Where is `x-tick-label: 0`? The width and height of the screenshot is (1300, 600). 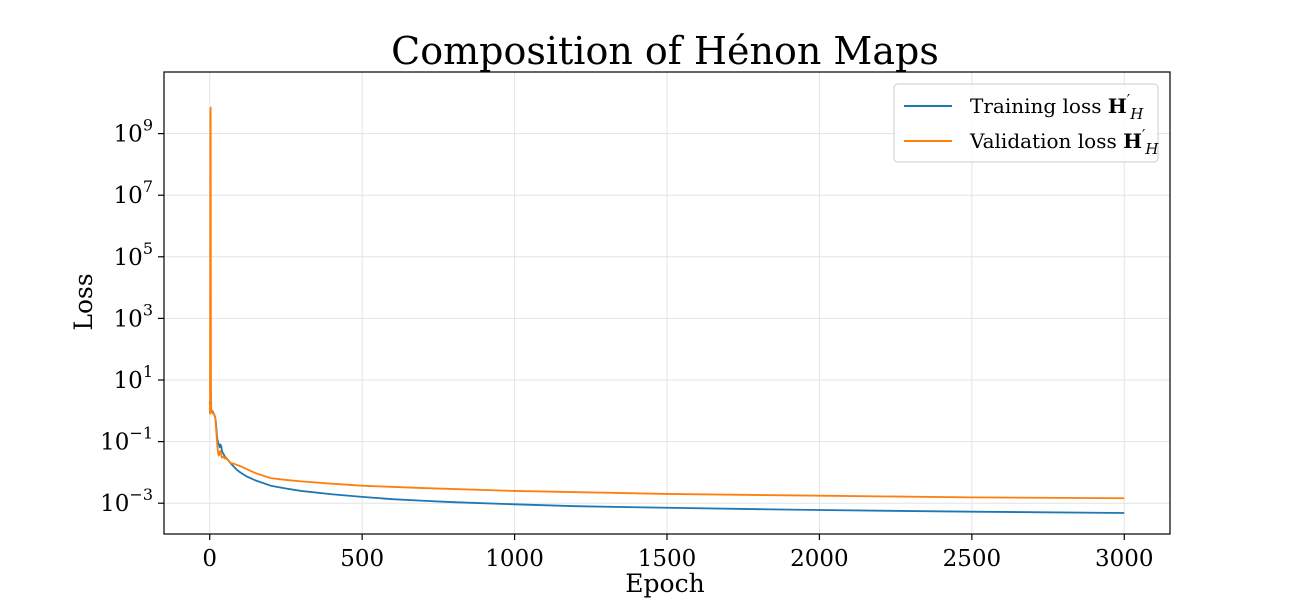 x-tick-label: 0 is located at coordinates (209, 559).